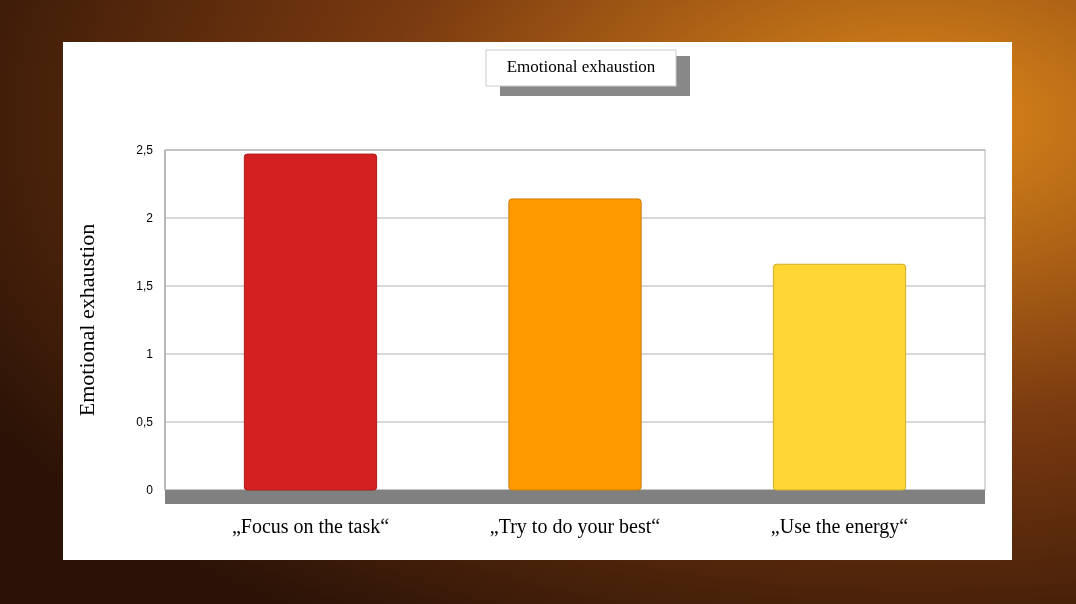  I want to click on y-tick-label: 2,5, so click(145, 150).